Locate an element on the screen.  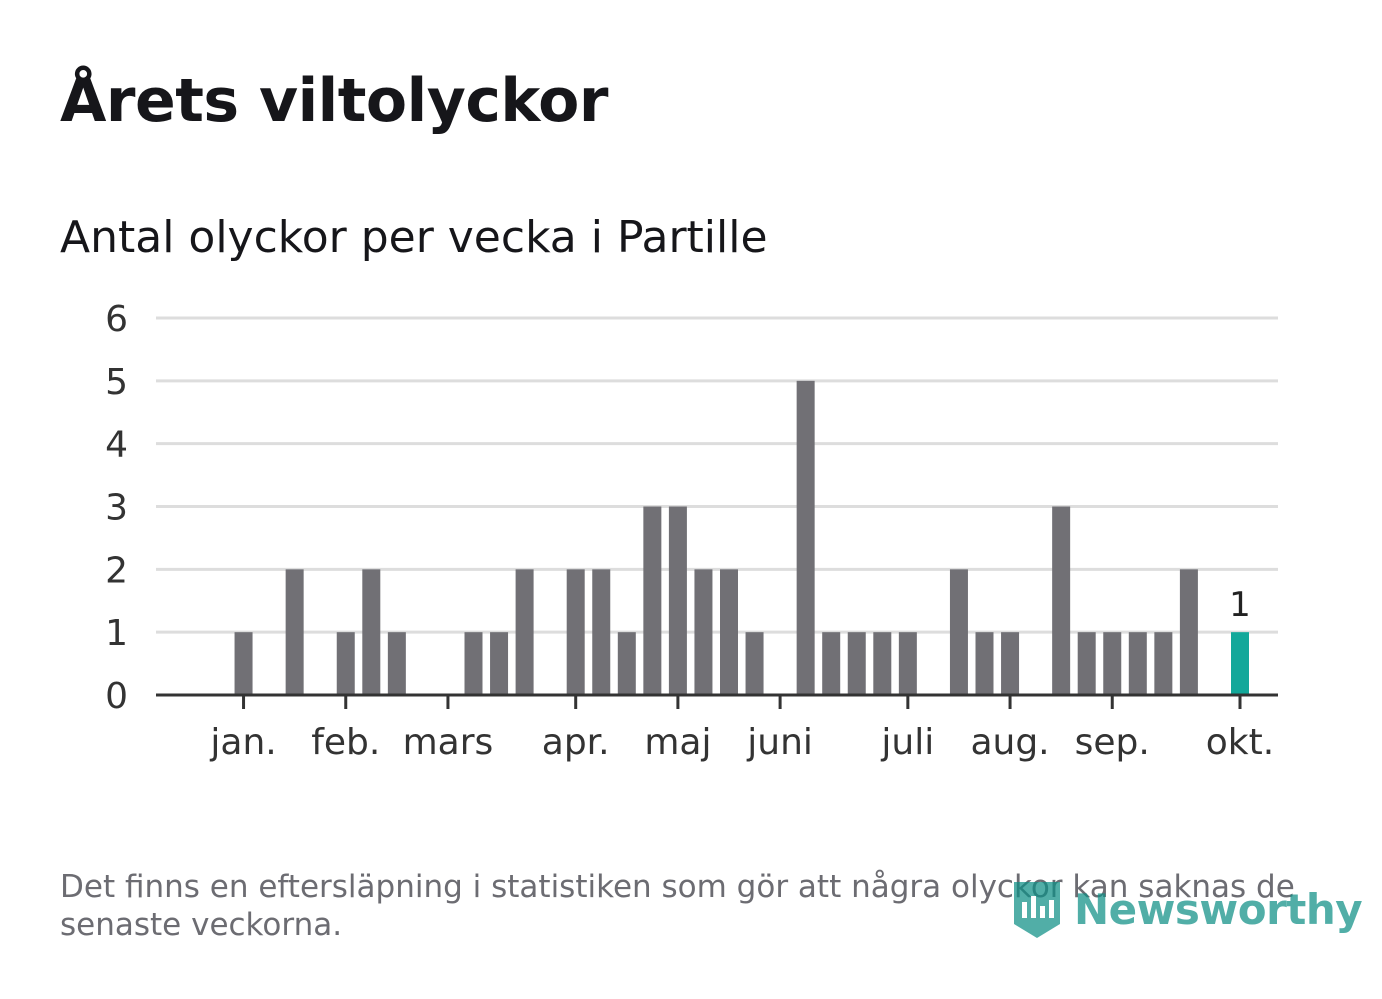
x-tick-label: jan. is located at coordinates (242, 742).